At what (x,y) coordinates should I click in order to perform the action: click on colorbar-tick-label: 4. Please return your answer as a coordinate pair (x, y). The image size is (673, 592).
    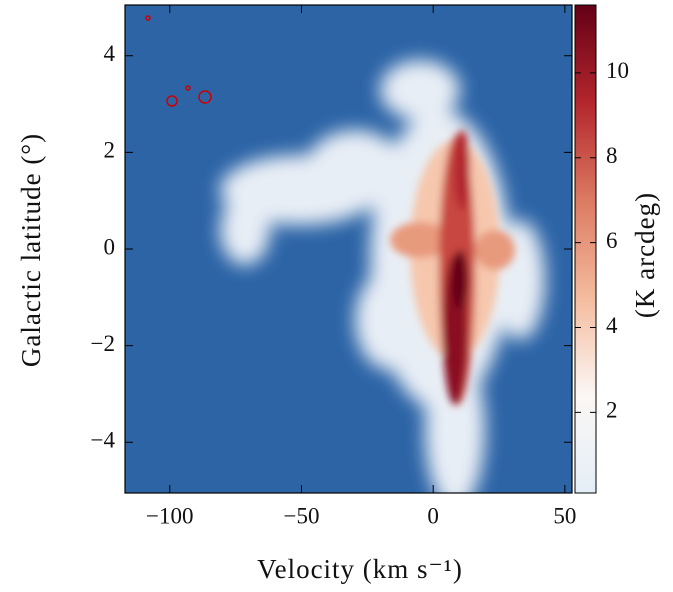
    Looking at the image, I should click on (612, 325).